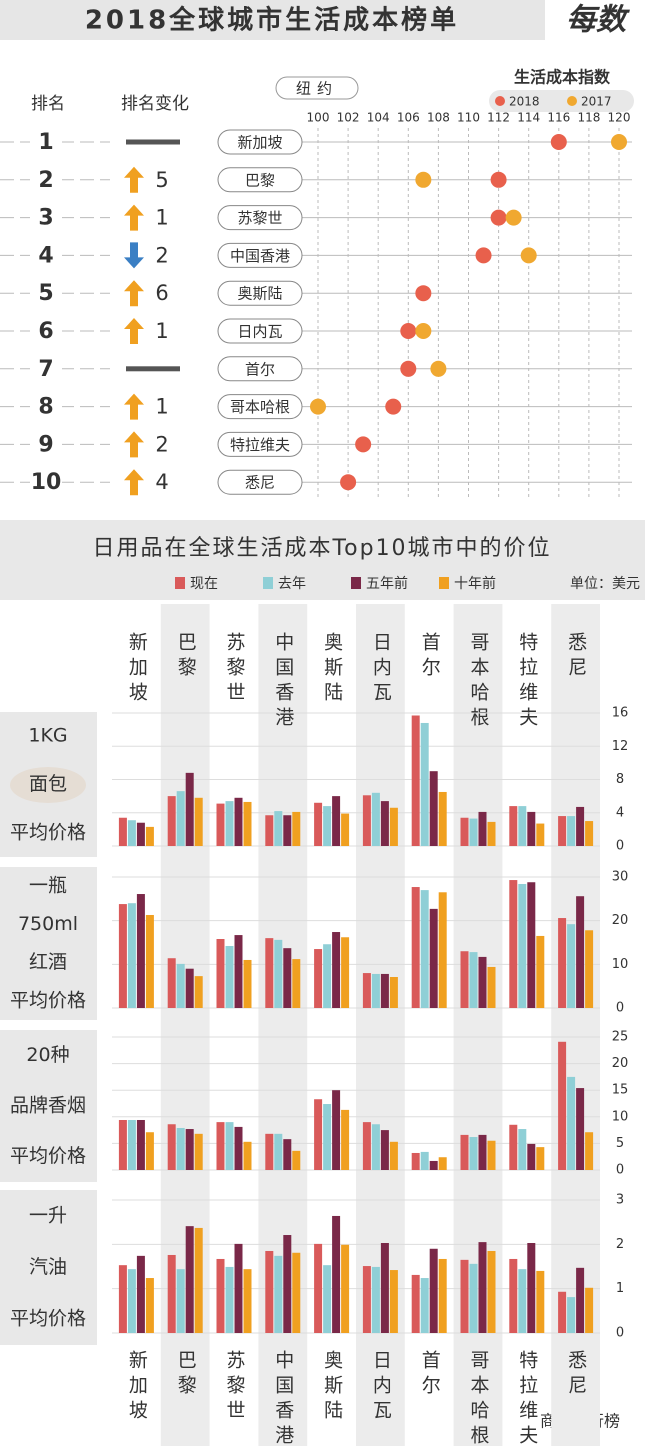 The width and height of the screenshot is (645, 1452). What do you see at coordinates (620, 920) in the screenshot?
I see `y-tick-label: 20` at bounding box center [620, 920].